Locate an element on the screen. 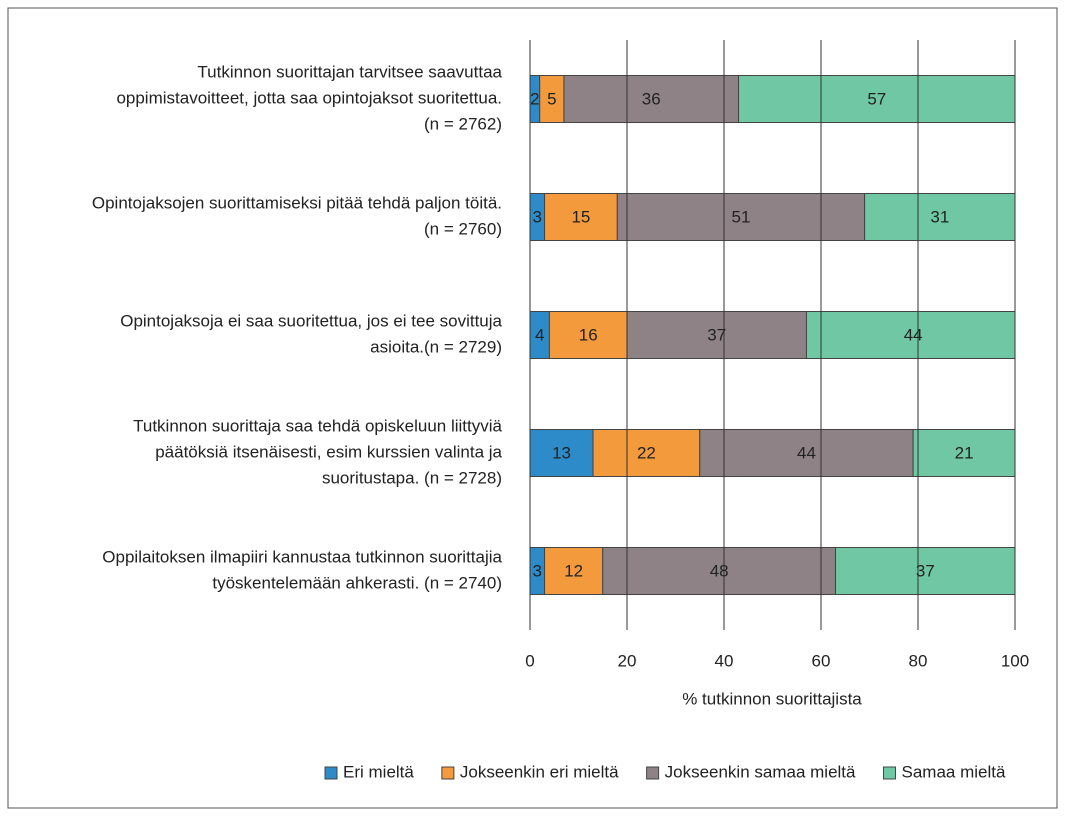 The width and height of the screenshot is (1065, 816). value-label: 57 is located at coordinates (876, 98).